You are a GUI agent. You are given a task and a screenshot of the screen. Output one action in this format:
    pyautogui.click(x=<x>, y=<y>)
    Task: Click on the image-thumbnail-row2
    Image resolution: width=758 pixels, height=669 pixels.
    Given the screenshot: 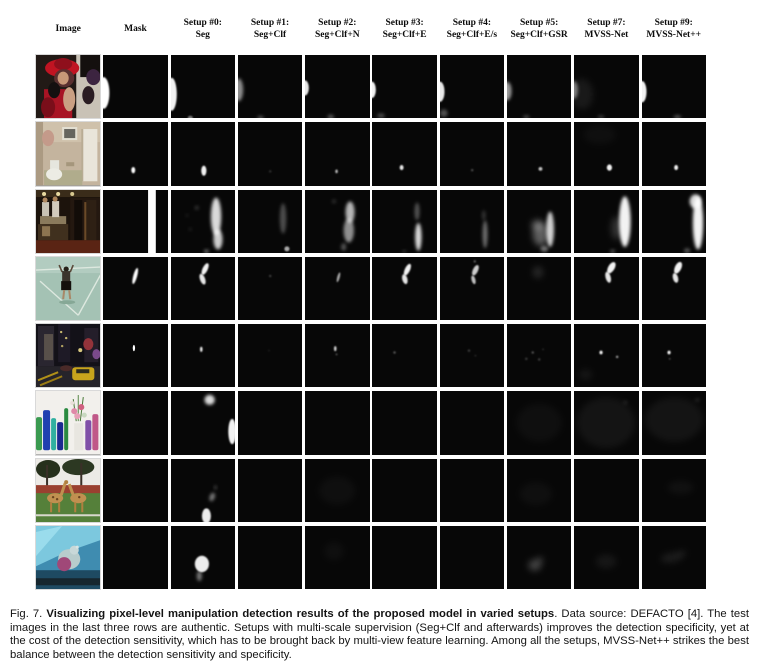 What is the action you would take?
    pyautogui.click(x=68, y=154)
    